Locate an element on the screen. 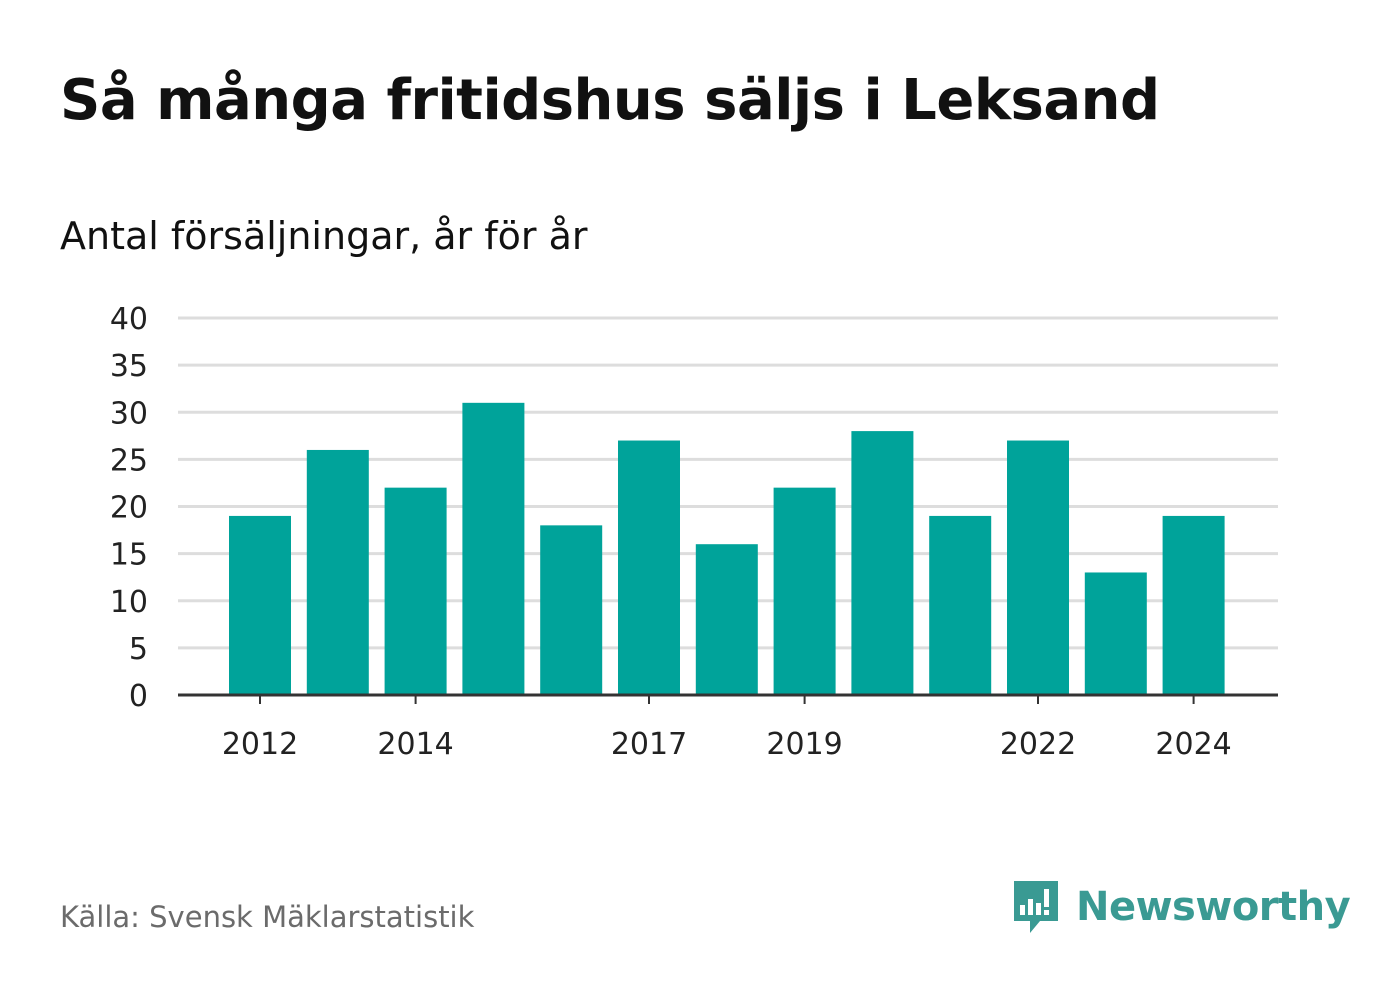 The image size is (1382, 999). brand-name: Newsworthy is located at coordinates (1213, 907).